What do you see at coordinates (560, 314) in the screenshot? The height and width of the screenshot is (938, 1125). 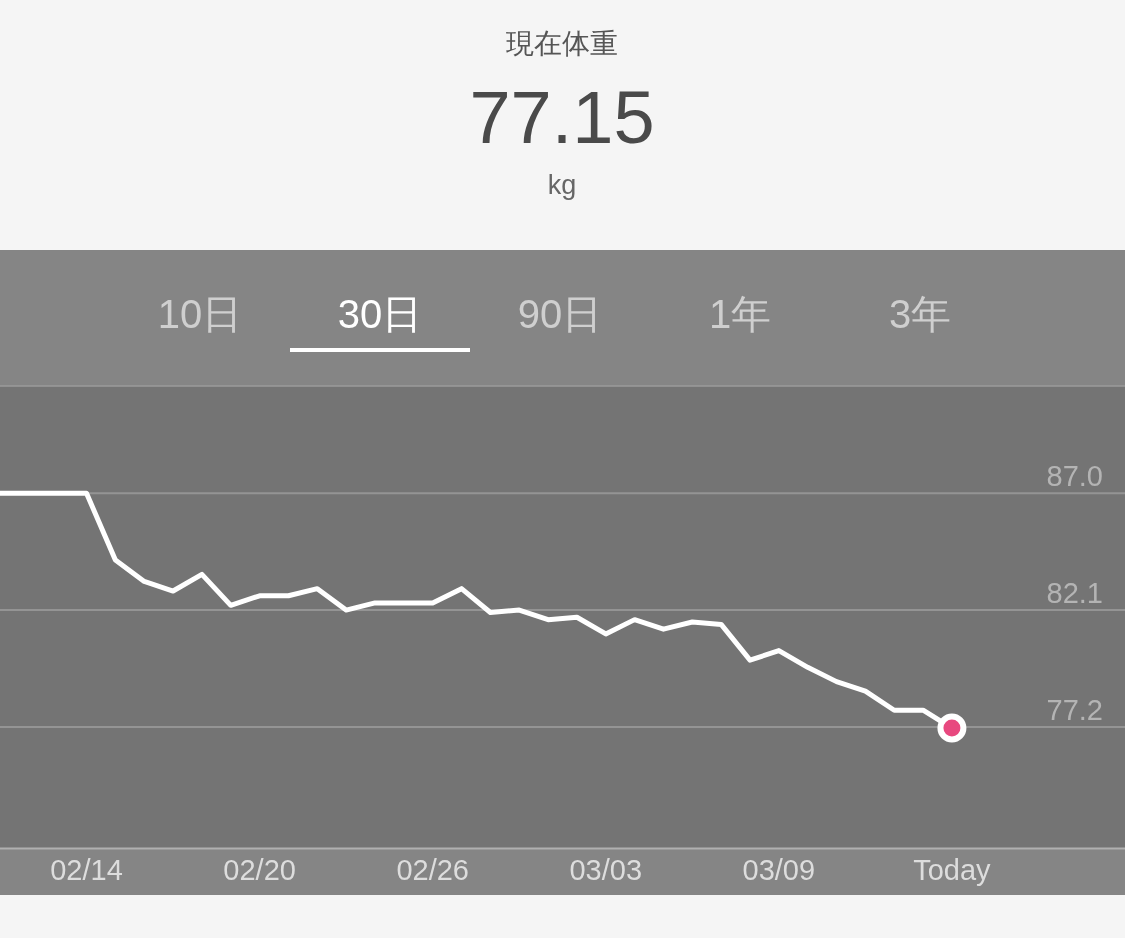 I see `text: 90日` at bounding box center [560, 314].